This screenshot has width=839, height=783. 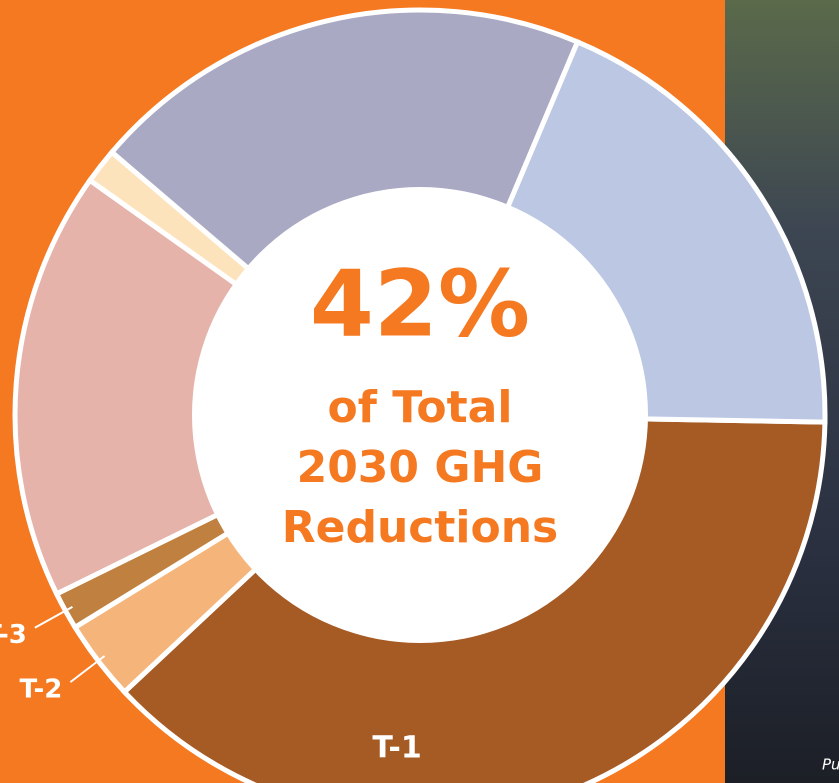 What do you see at coordinates (420, 467) in the screenshot?
I see `center-text: 2030 GHG` at bounding box center [420, 467].